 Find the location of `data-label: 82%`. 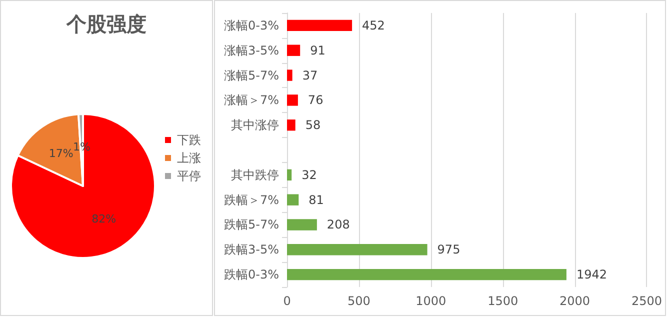

data-label: 82% is located at coordinates (104, 219).